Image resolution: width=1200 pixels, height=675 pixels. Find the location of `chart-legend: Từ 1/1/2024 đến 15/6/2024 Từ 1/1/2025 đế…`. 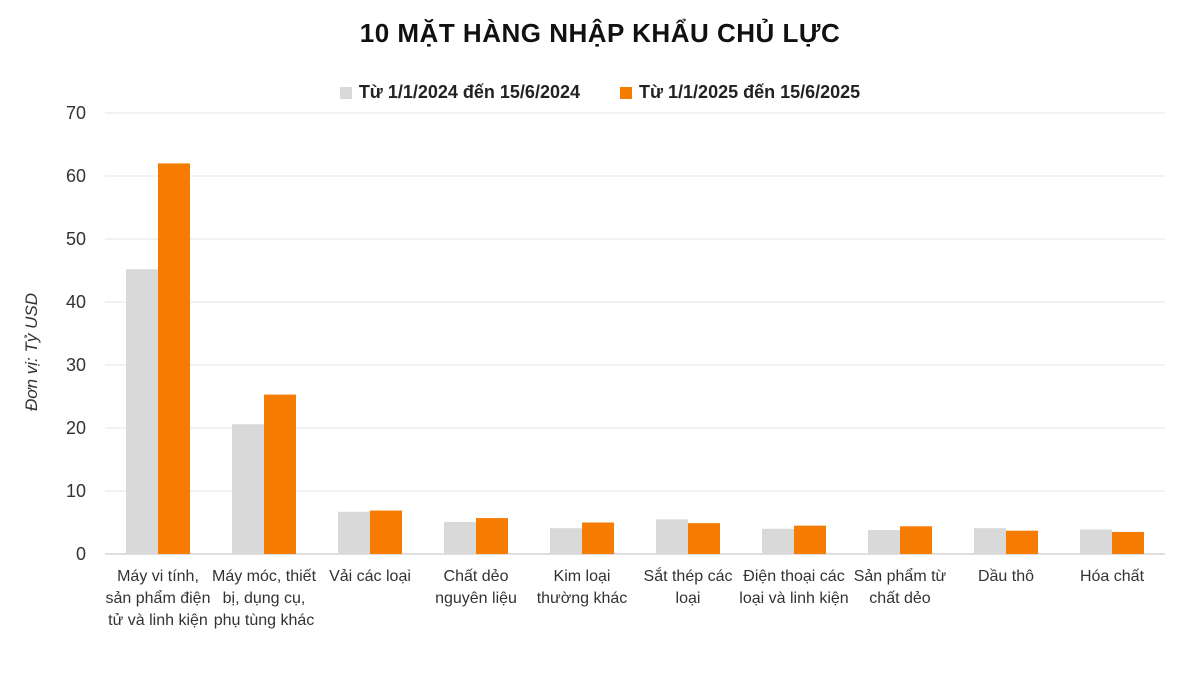

chart-legend: Từ 1/1/2024 đến 15/6/2024 Từ 1/1/2025 đế… is located at coordinates (600, 92).